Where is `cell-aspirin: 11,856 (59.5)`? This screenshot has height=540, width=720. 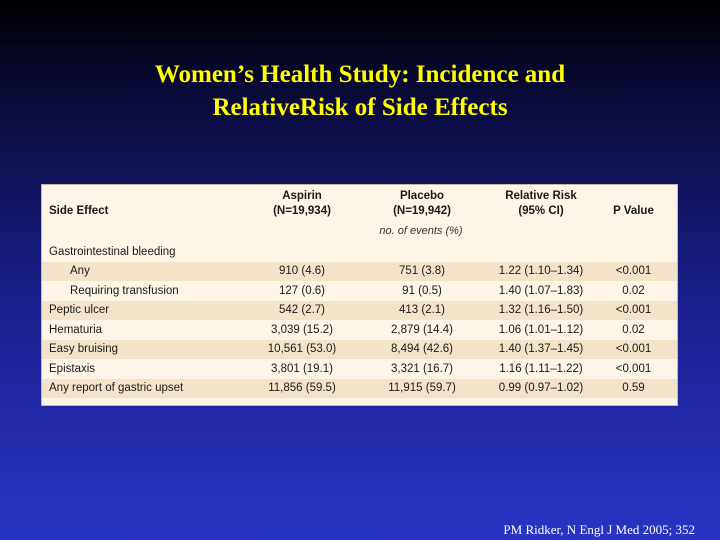 cell-aspirin: 11,856 (59.5) is located at coordinates (302, 388).